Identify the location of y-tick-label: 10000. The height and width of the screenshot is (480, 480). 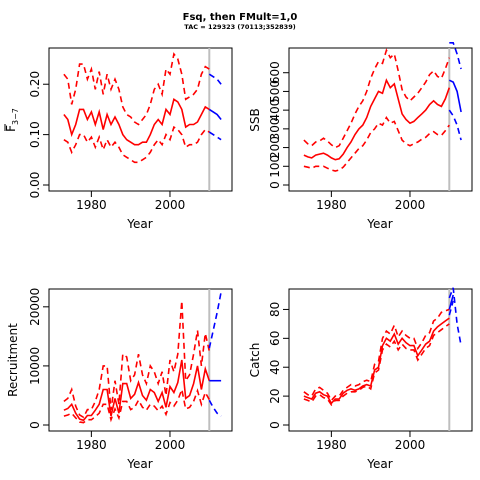
(35, 366).